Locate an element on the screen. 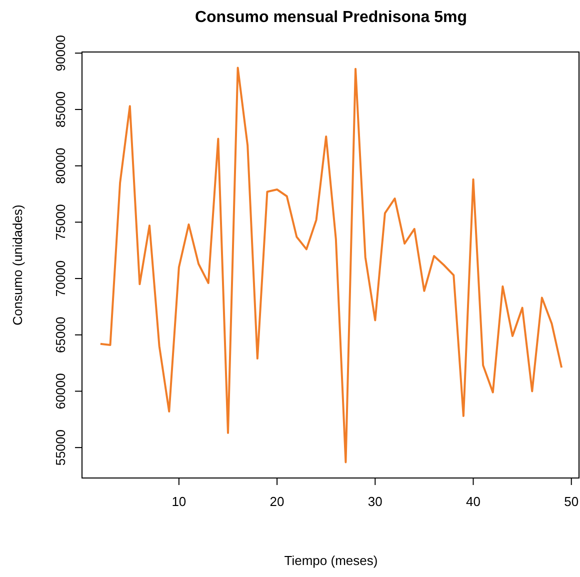 The width and height of the screenshot is (580, 577). y-tick-label: 60000 is located at coordinates (60, 391).